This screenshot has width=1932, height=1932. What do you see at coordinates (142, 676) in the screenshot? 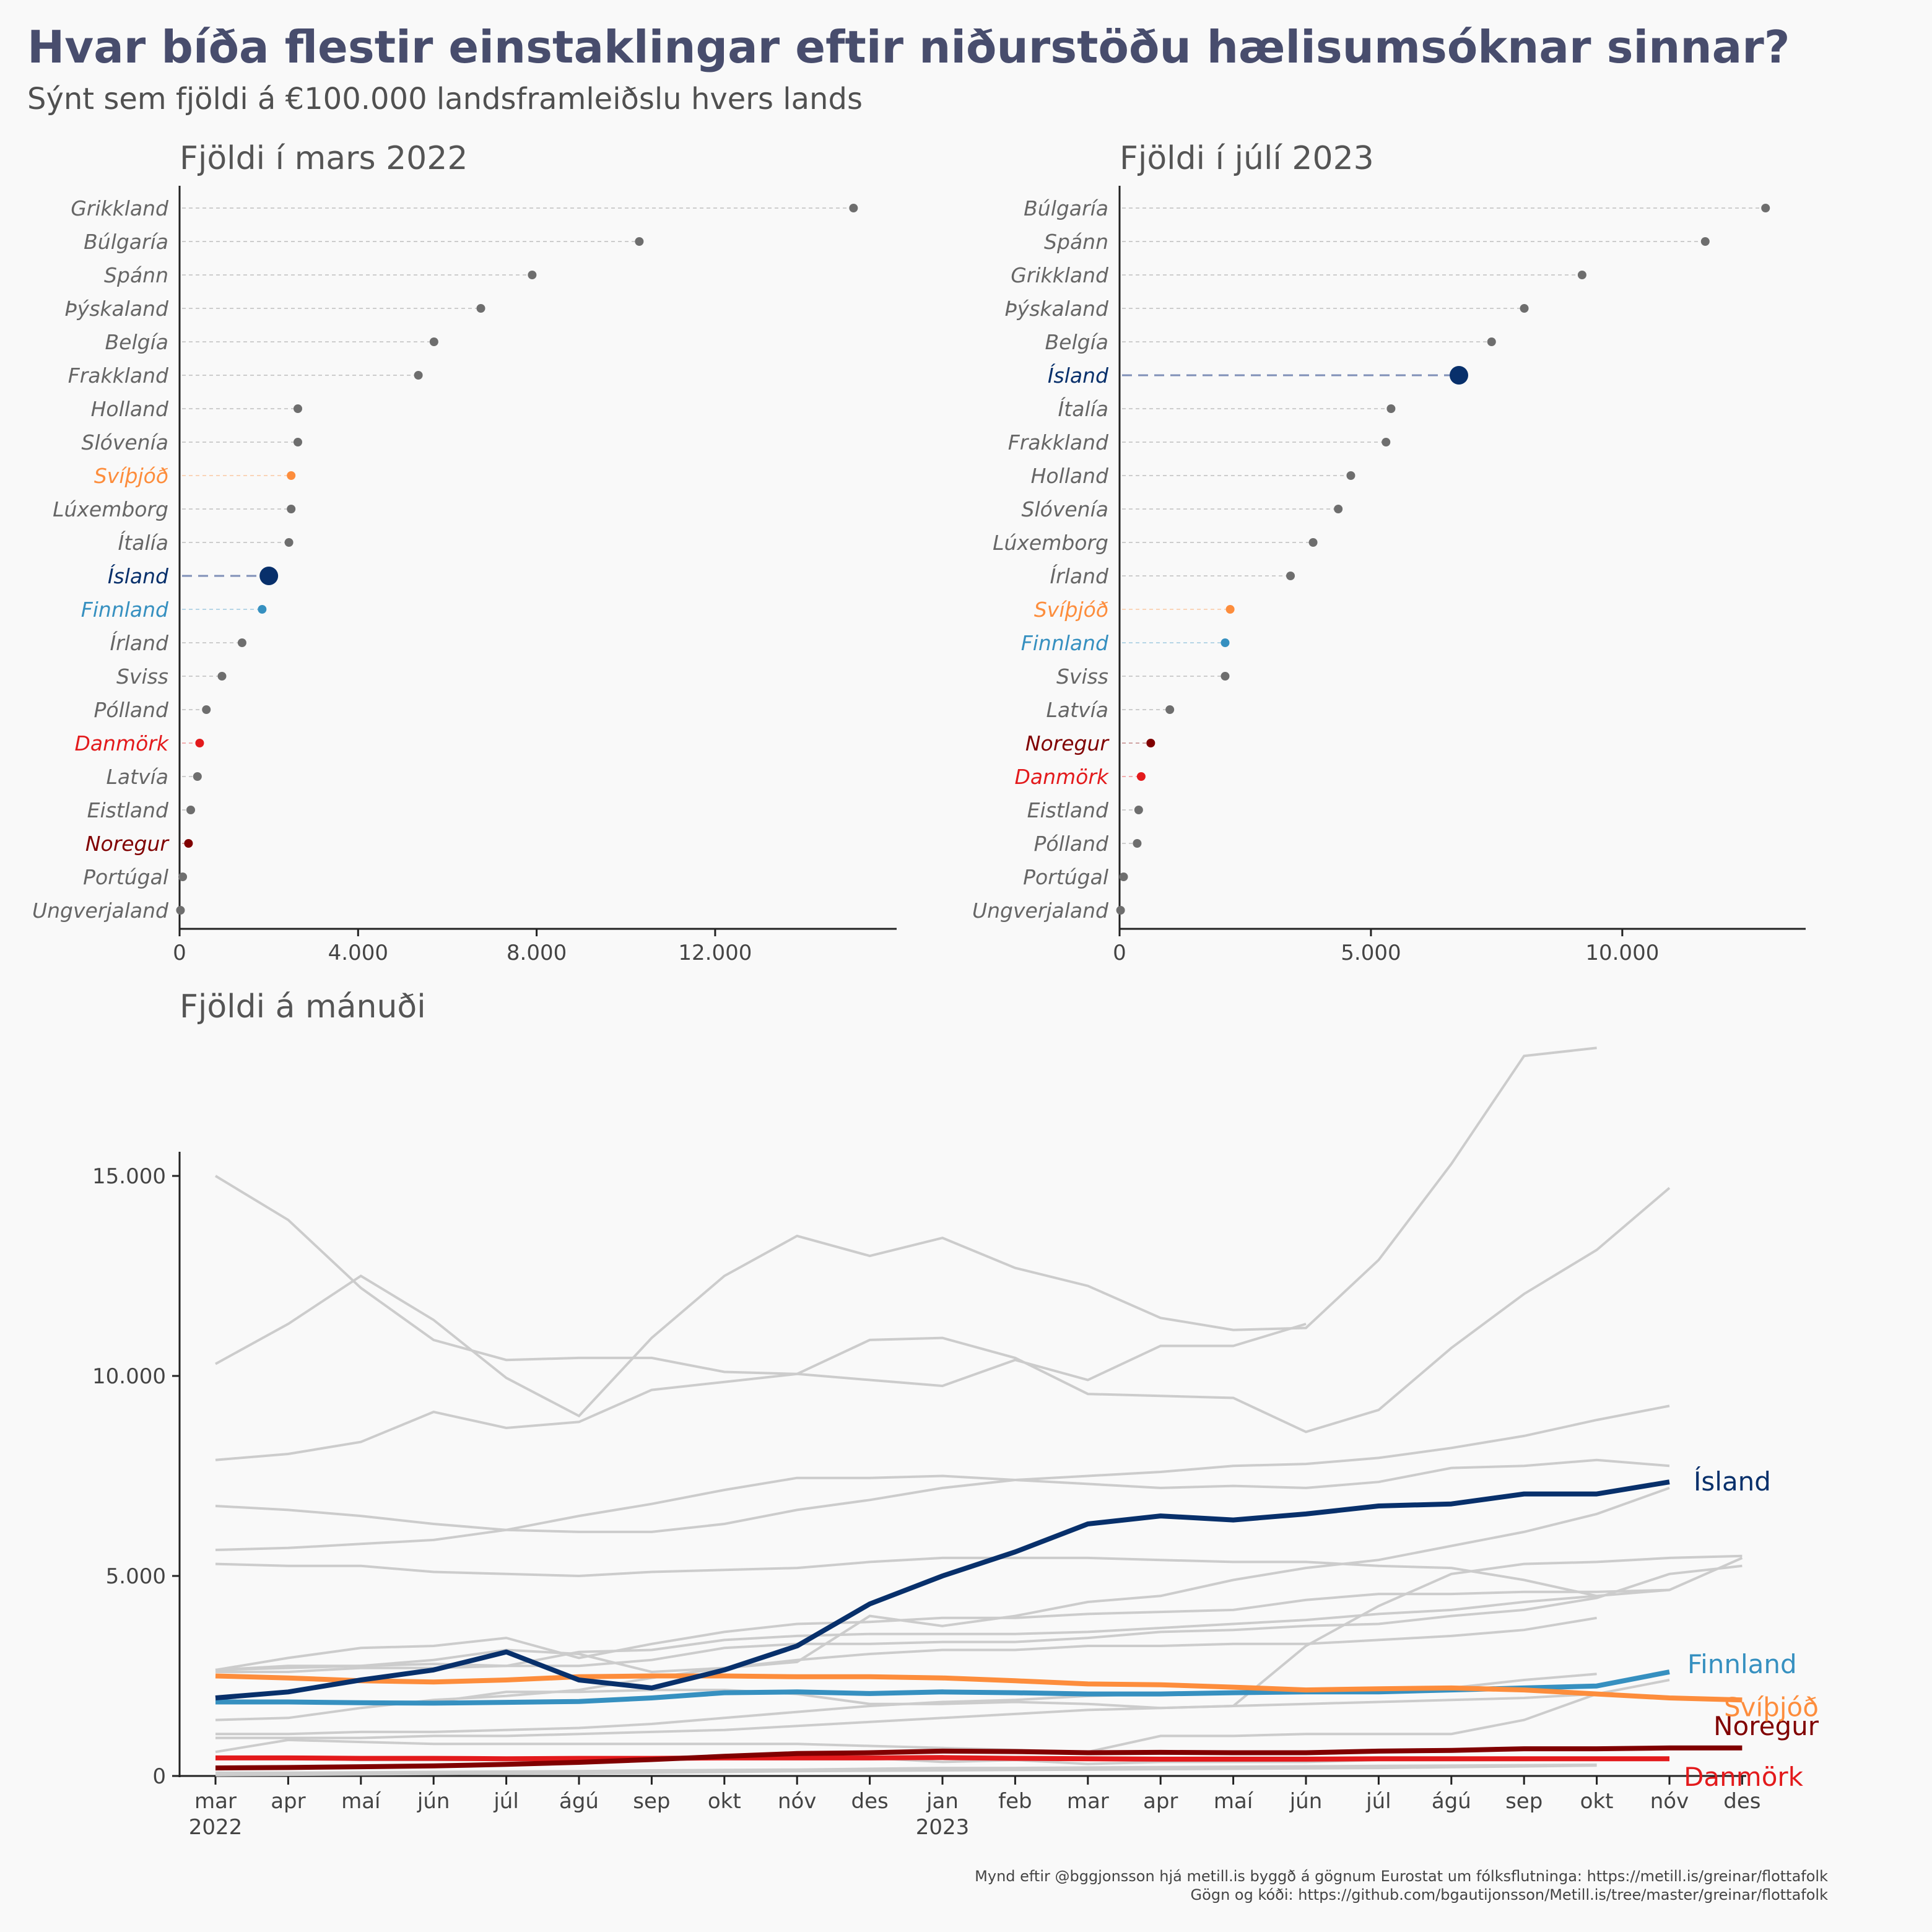
I see `p1-label-sviss: Sviss` at bounding box center [142, 676].